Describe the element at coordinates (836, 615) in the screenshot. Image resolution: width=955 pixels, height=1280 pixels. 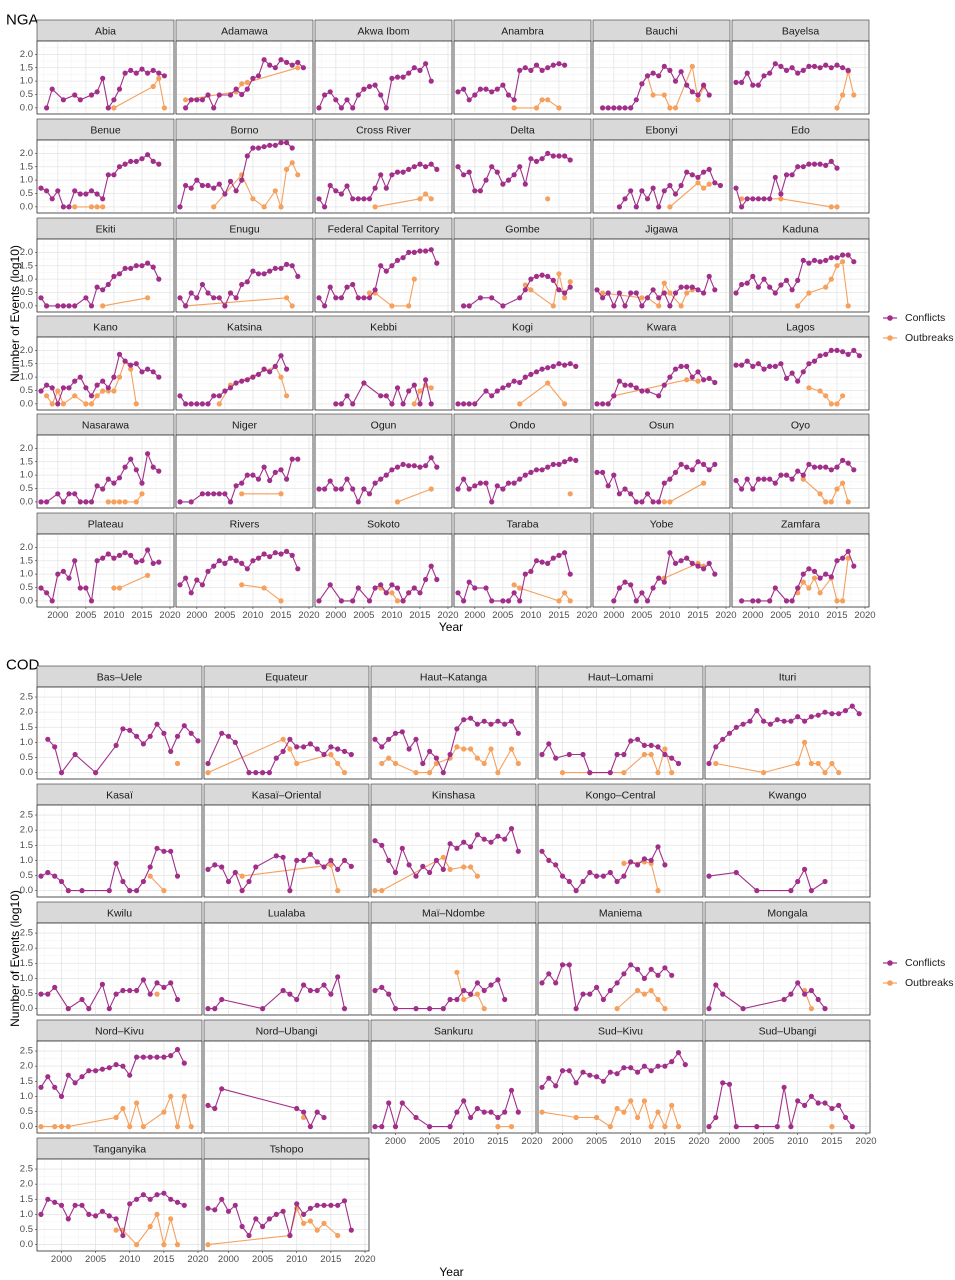
I see `x-tick-label: 2015` at that location.